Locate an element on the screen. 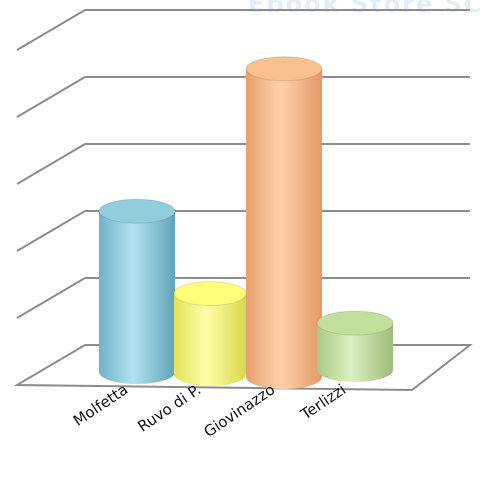  category-label: Giovinazzo is located at coordinates (239, 410).